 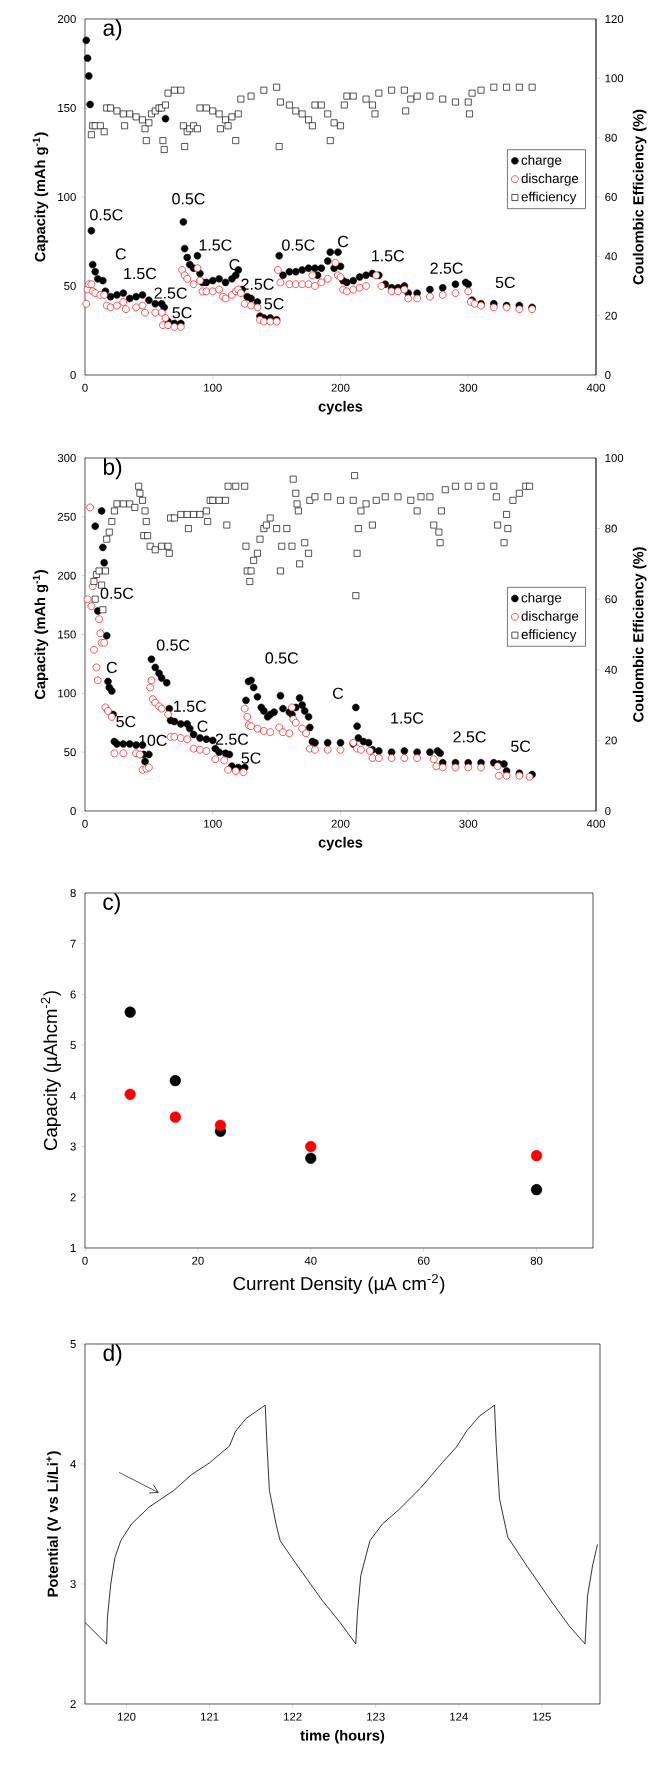 What do you see at coordinates (459, 1716) in the screenshot?
I see `x-tick-label: 124` at bounding box center [459, 1716].